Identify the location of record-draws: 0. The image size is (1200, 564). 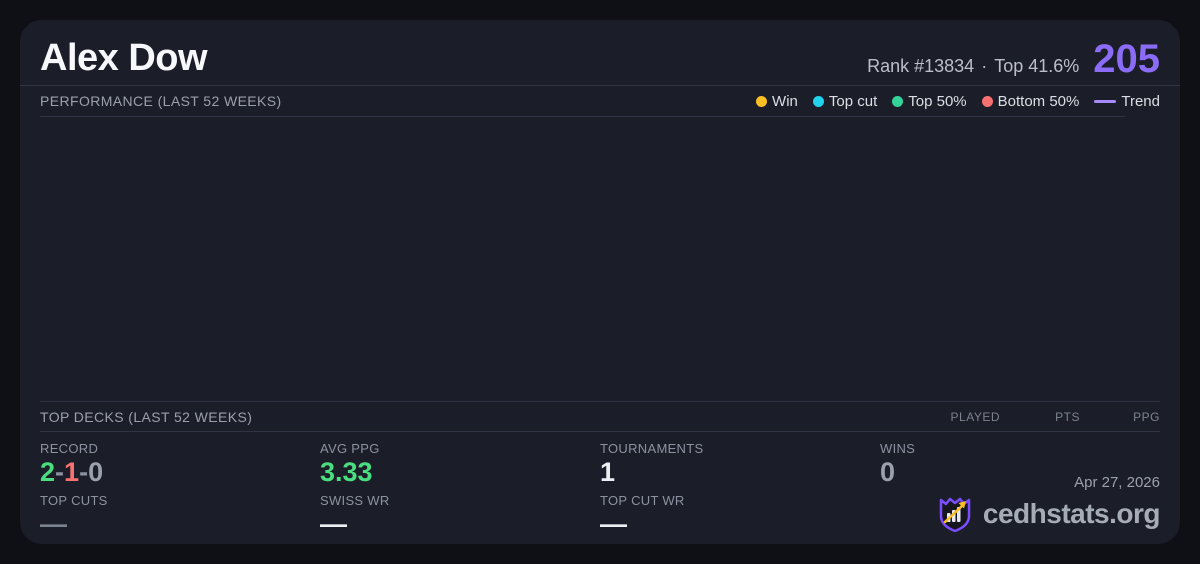
(96, 472).